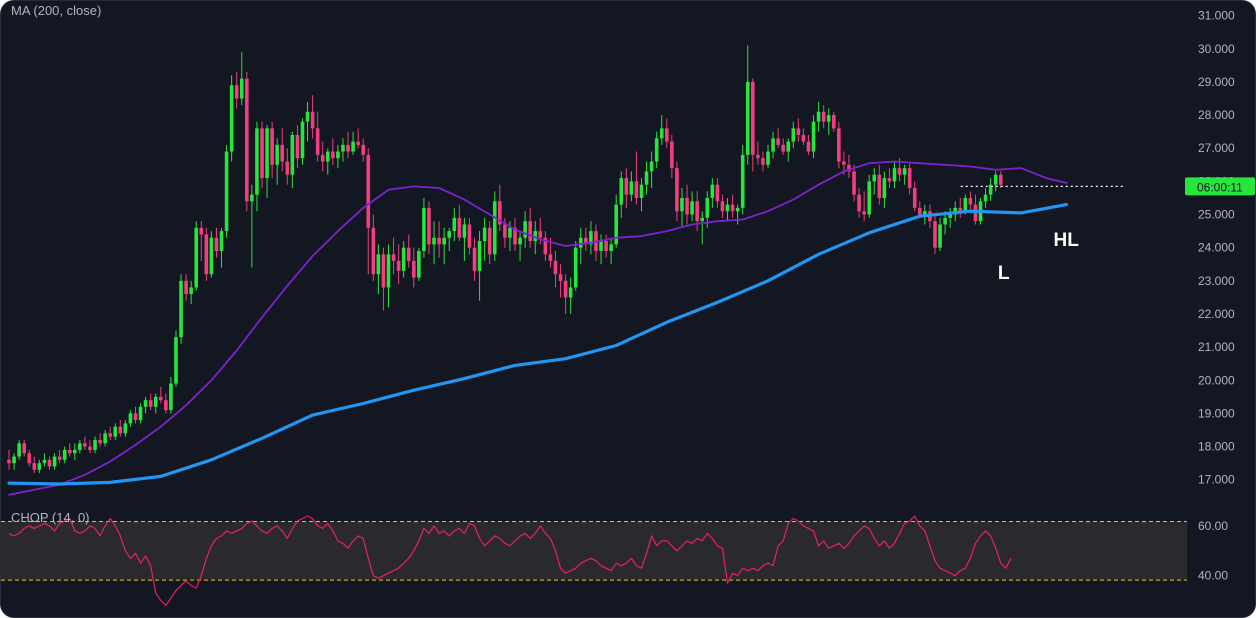  I want to click on chop-line, so click(510, 561).